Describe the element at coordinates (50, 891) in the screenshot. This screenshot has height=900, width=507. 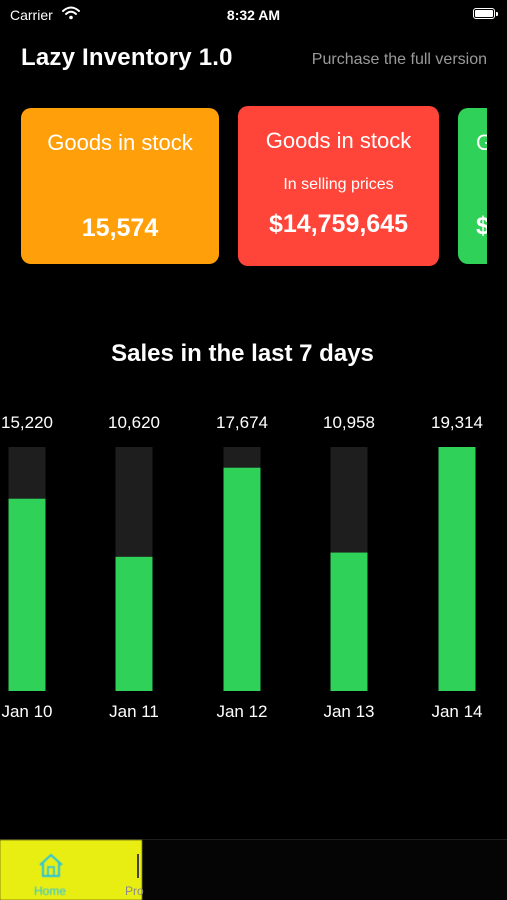
I see `tab-label: Home` at that location.